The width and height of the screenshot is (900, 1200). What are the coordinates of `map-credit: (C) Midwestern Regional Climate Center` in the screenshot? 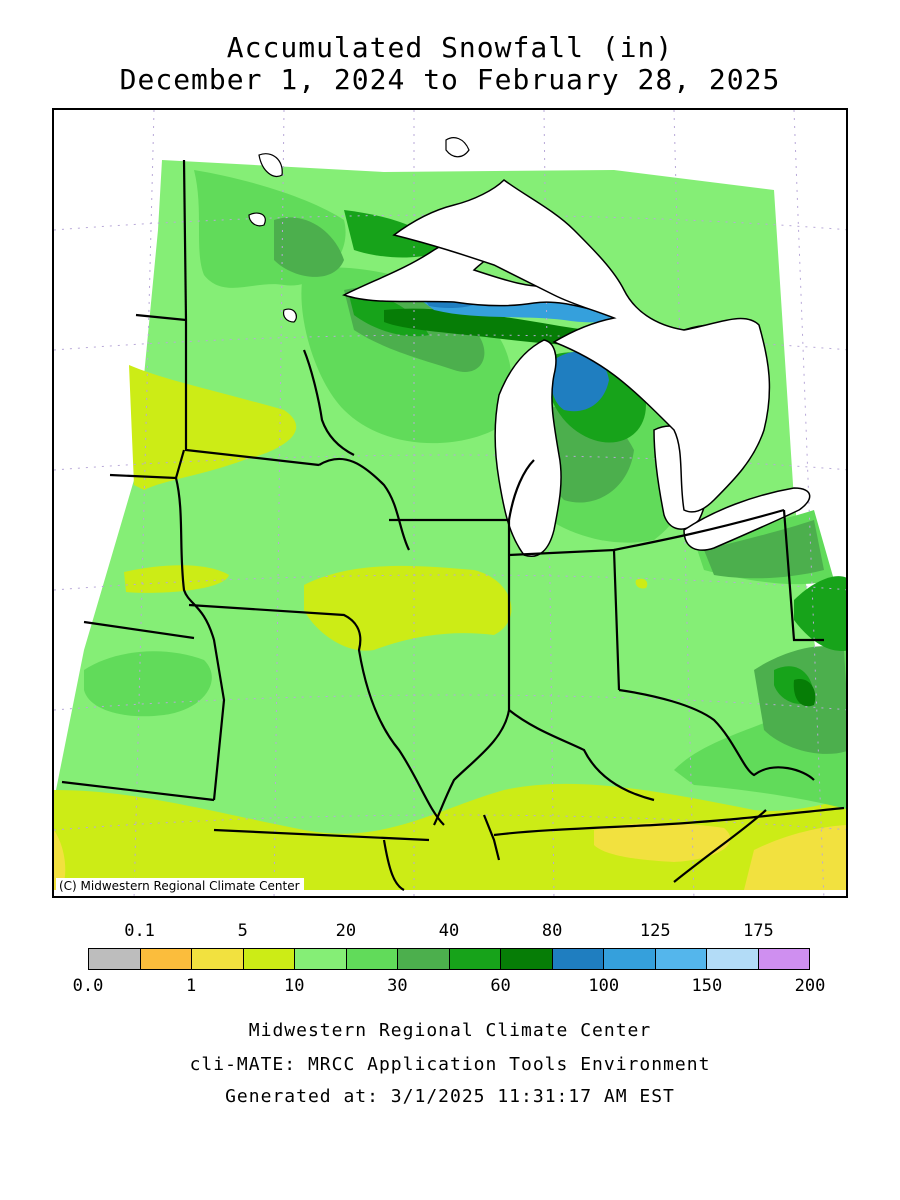 It's located at (180, 886).